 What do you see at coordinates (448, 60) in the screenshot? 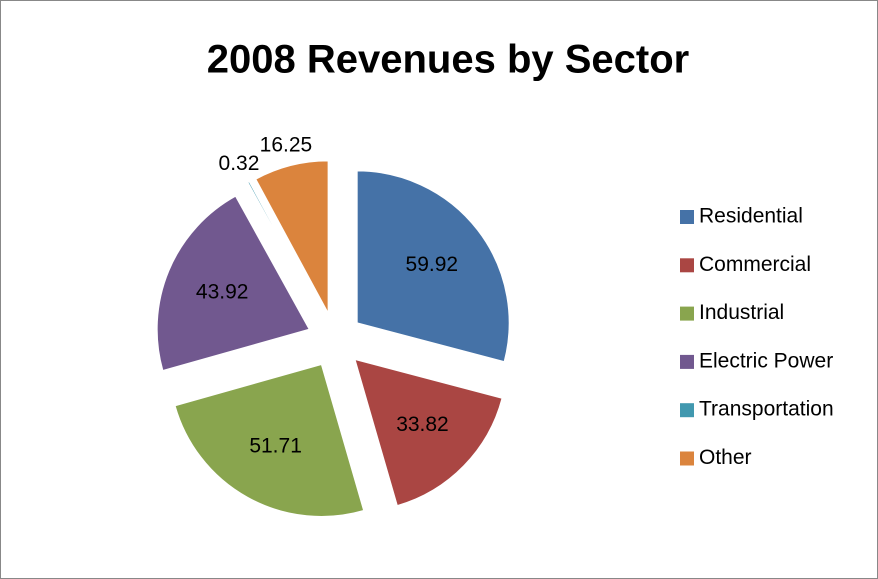
I see `chart-title: 2008 Revenues by Sector` at bounding box center [448, 60].